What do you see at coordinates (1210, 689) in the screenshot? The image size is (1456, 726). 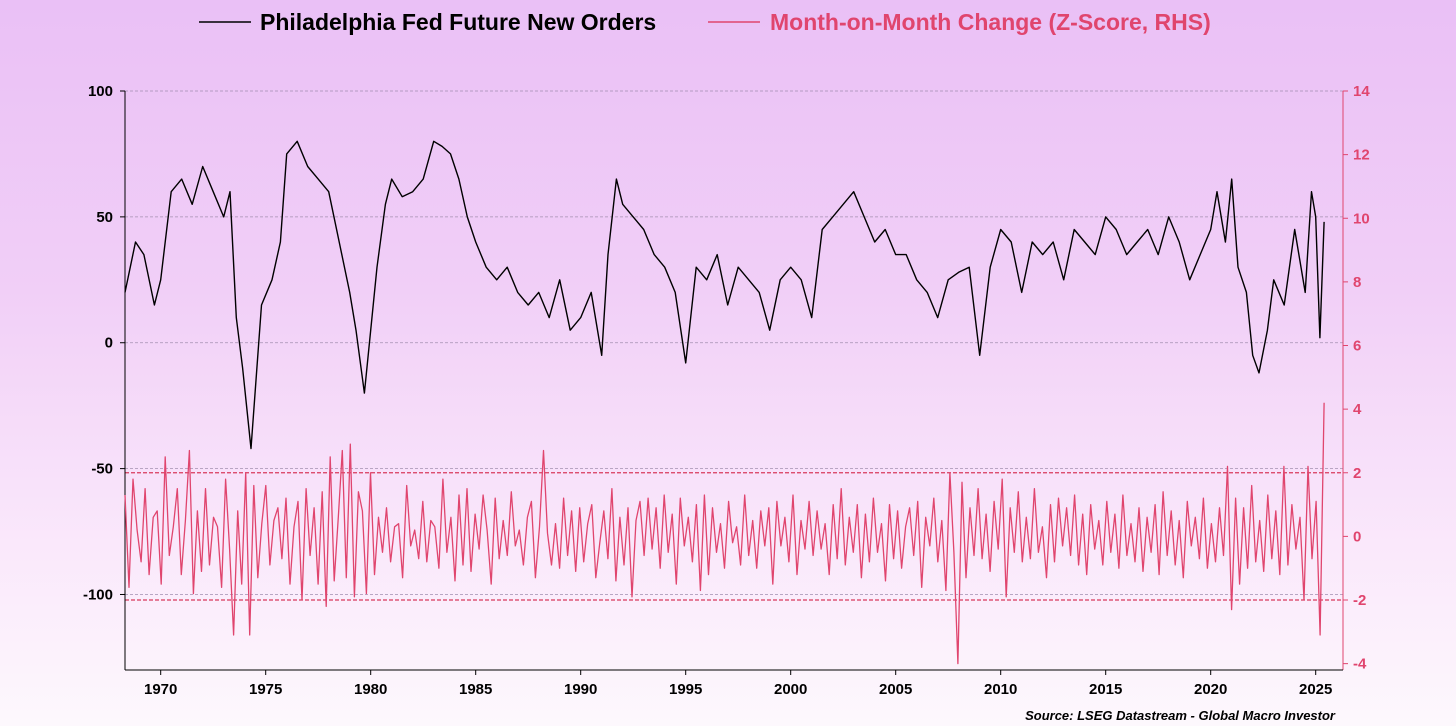 I see `x-tick-label: 2020` at bounding box center [1210, 689].